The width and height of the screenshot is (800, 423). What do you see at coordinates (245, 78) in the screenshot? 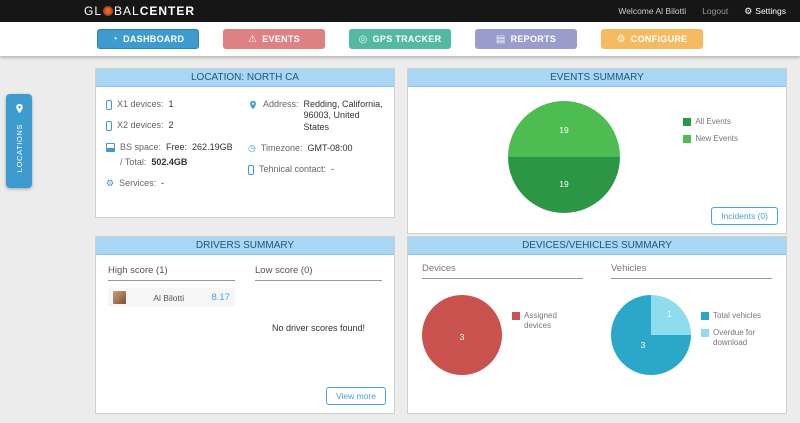
I see `location-panel-title: LOCATION: NORTH CA` at bounding box center [245, 78].